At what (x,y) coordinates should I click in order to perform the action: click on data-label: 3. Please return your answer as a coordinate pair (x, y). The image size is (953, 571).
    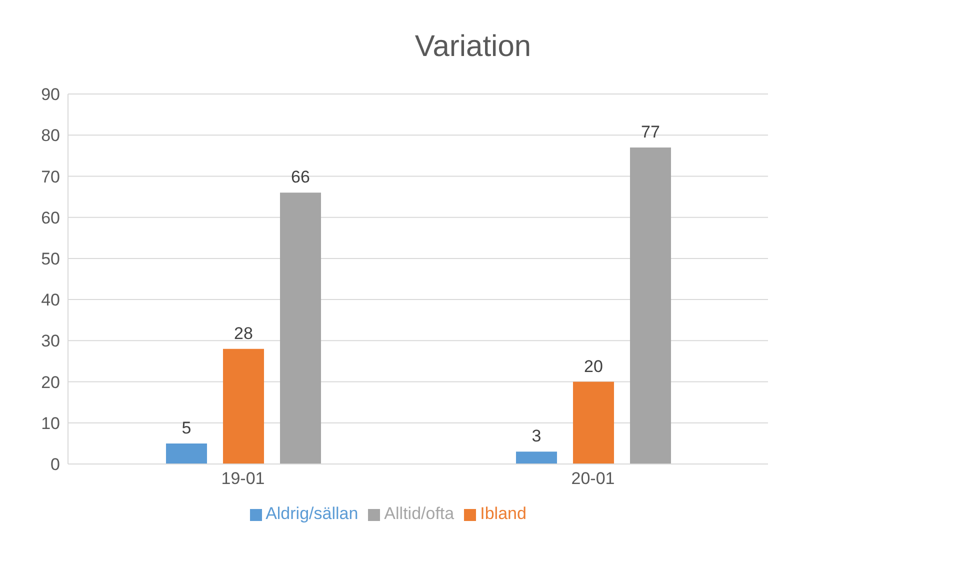
    Looking at the image, I should click on (537, 436).